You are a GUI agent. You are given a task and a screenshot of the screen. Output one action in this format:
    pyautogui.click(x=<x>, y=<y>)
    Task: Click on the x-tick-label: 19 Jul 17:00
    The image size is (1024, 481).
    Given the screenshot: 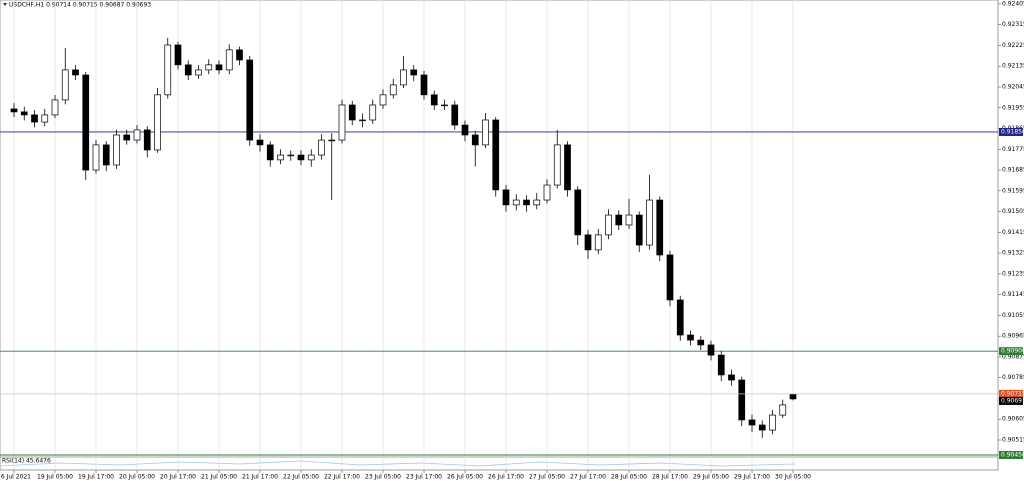 What is the action you would take?
    pyautogui.click(x=96, y=477)
    